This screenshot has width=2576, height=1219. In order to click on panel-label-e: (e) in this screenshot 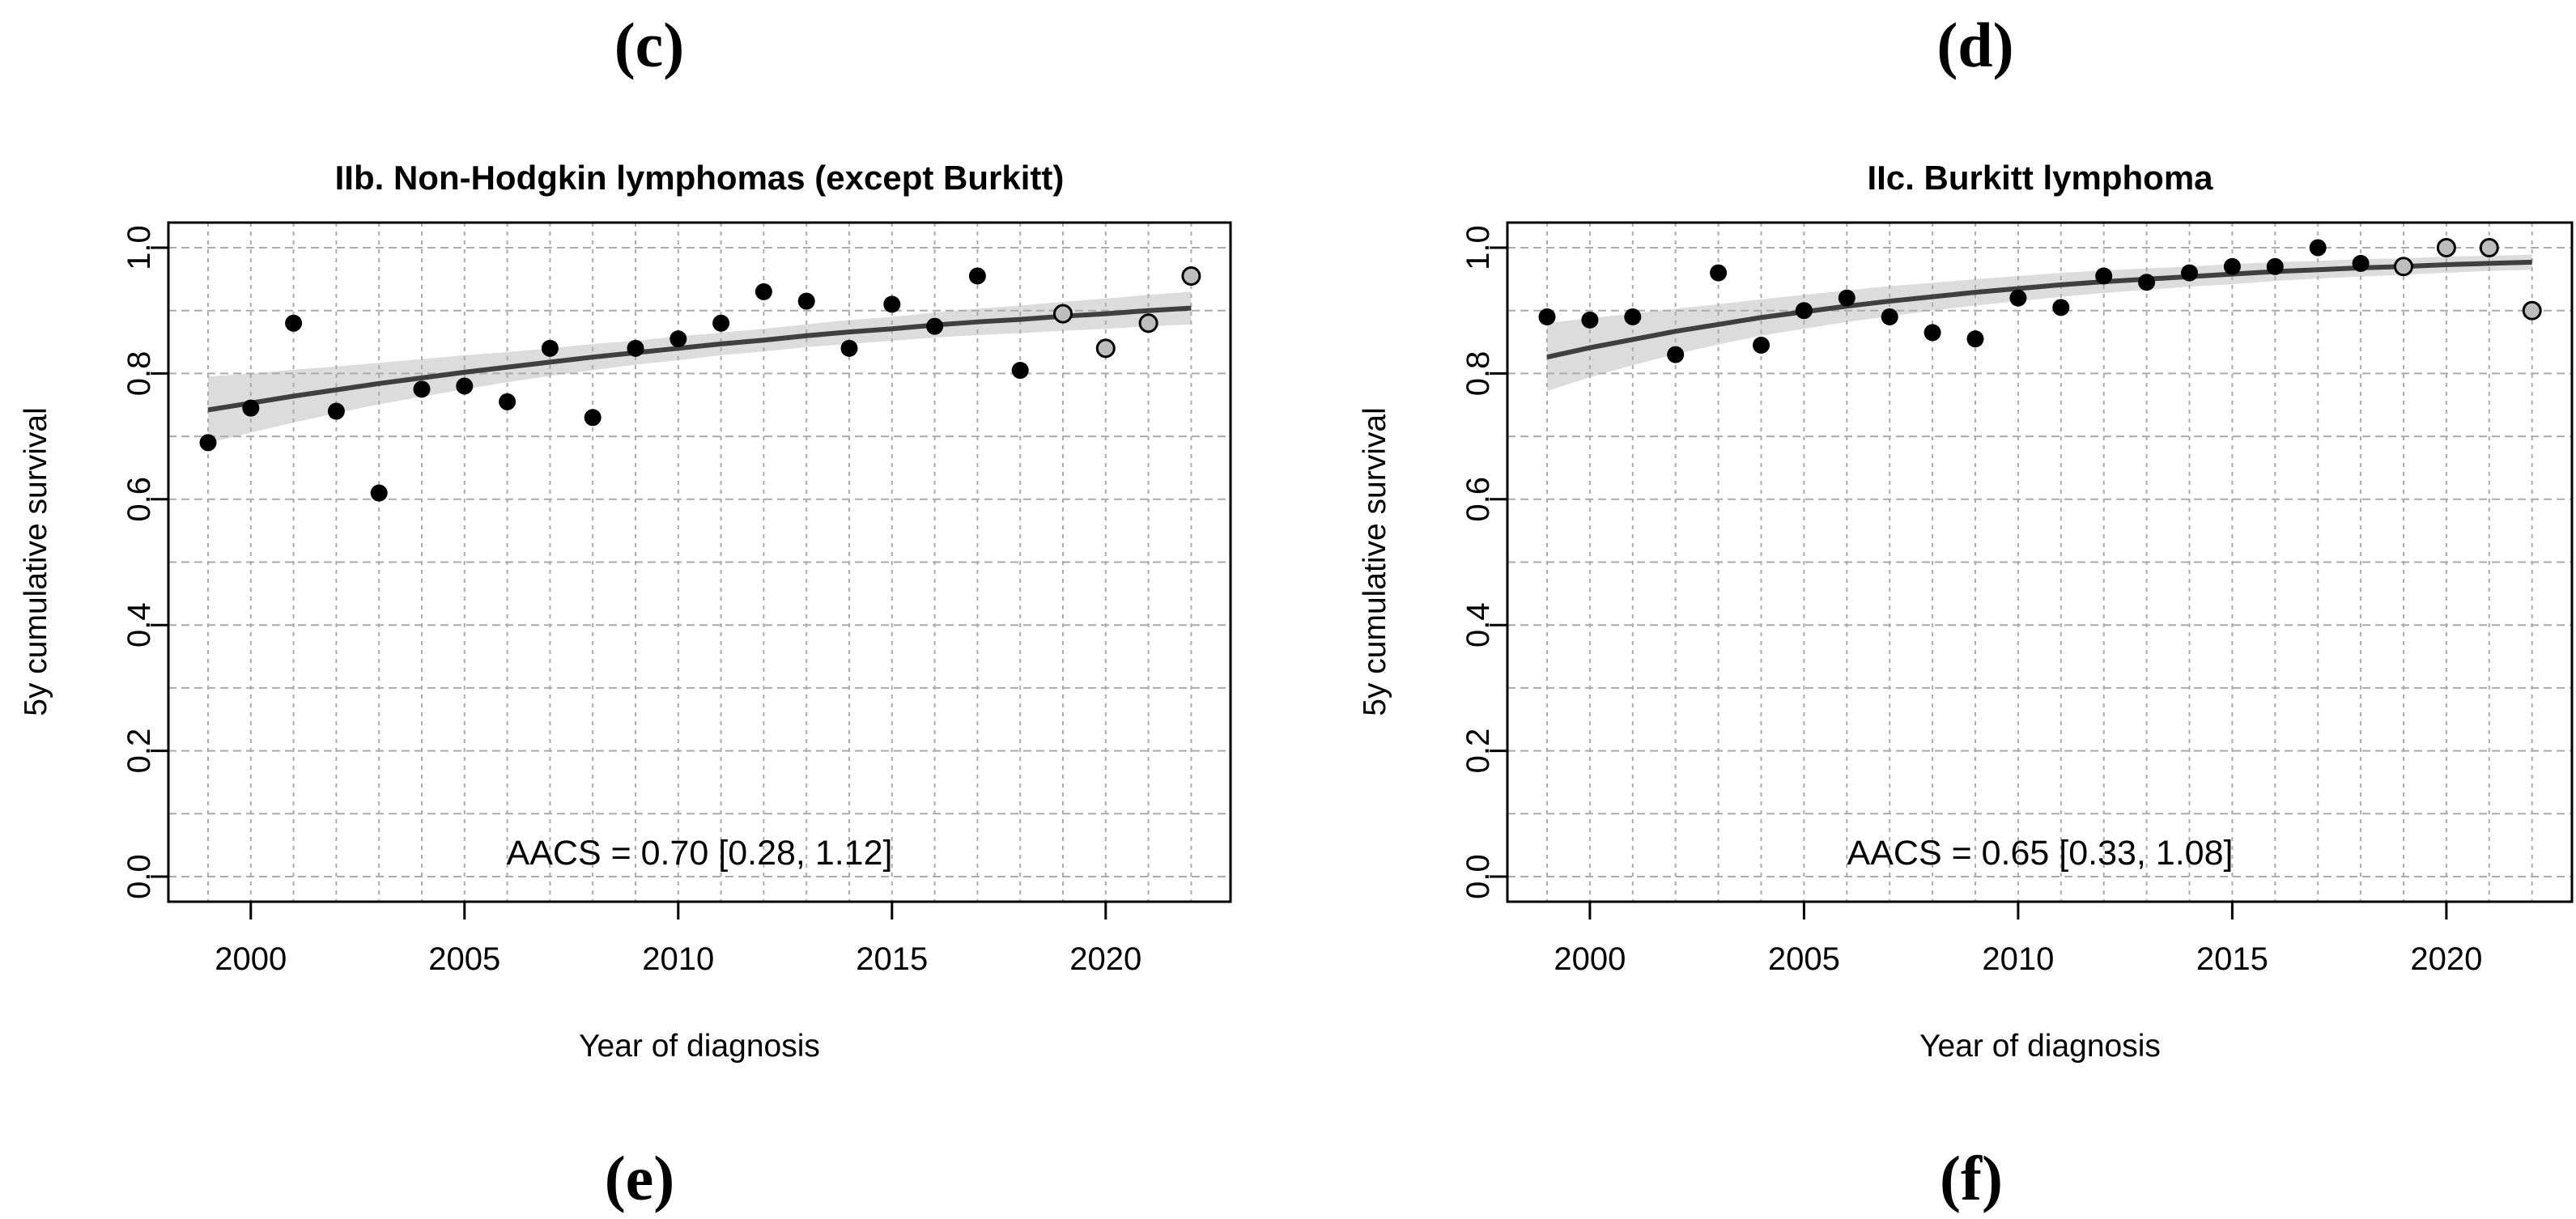, I will do `click(640, 1178)`.